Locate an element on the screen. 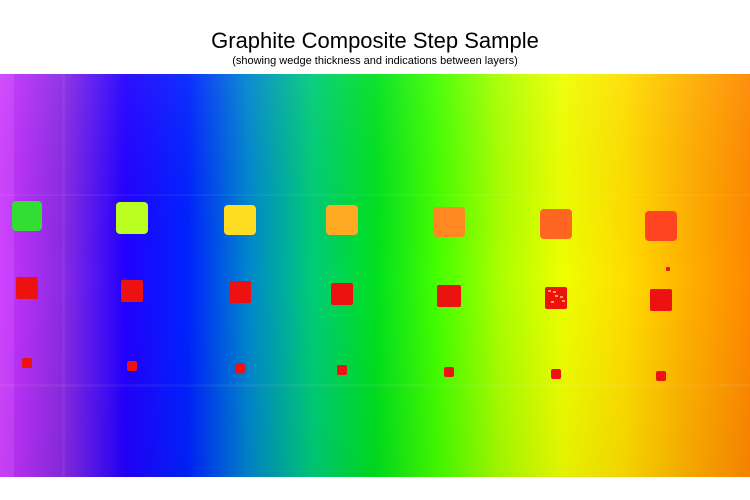 Image resolution: width=750 pixels, height=500 pixels. stray-indication-dot is located at coordinates (668, 269).